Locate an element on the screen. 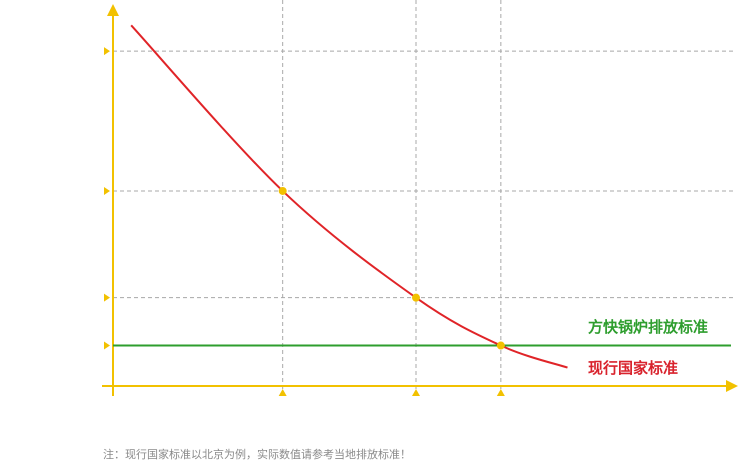  standard-line-label: 方快锅炉排放标准 is located at coordinates (648, 327).